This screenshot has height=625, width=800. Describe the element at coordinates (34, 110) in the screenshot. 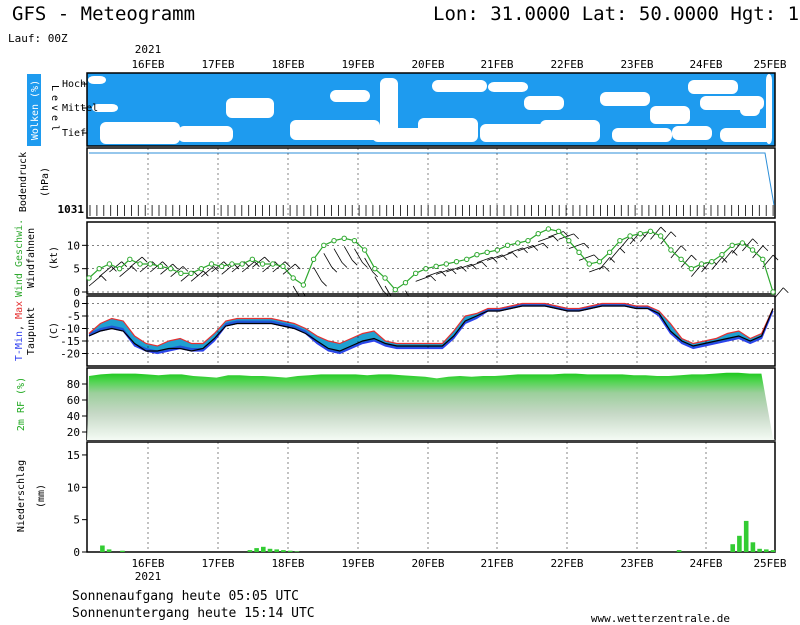

I see `clouds-ylabel: Wolken (%)` at that location.